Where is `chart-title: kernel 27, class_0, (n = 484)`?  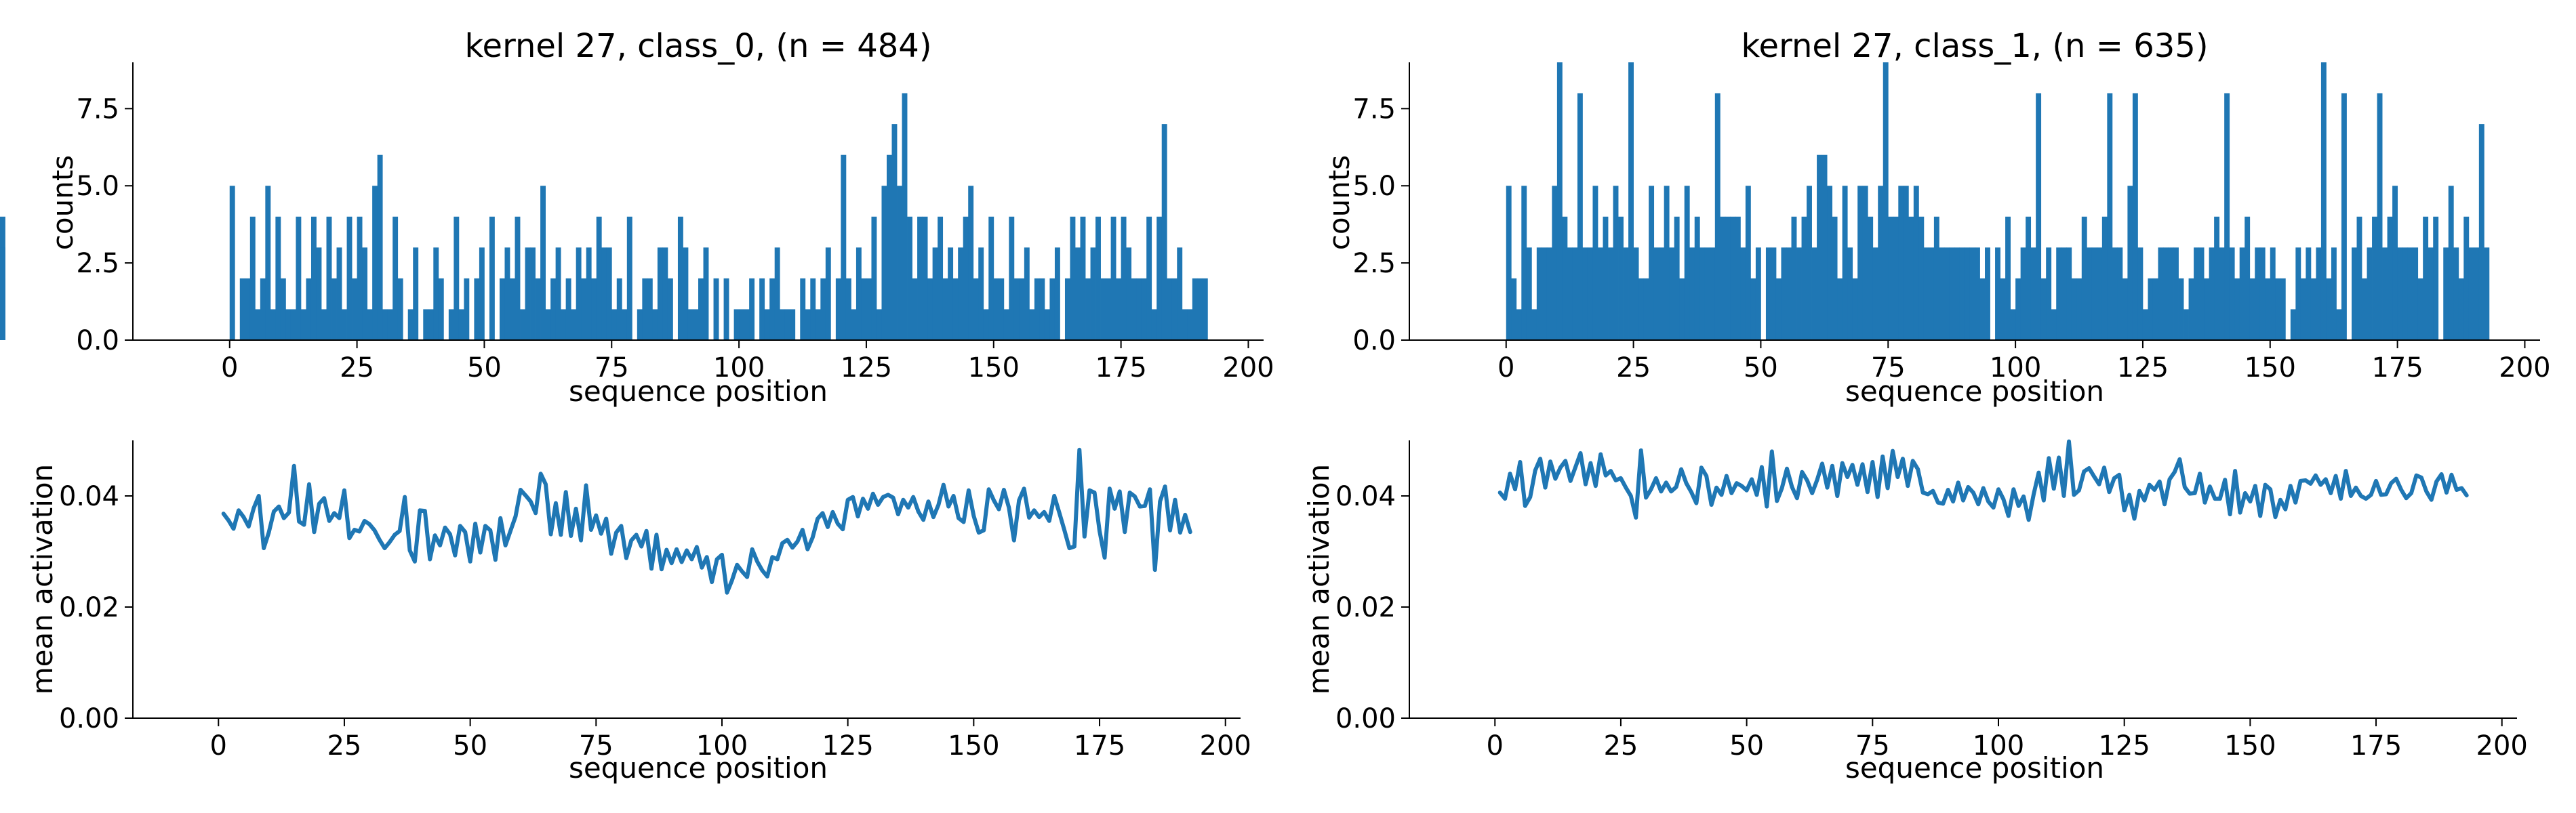 chart-title: kernel 27, class_0, (n = 484) is located at coordinates (697, 46).